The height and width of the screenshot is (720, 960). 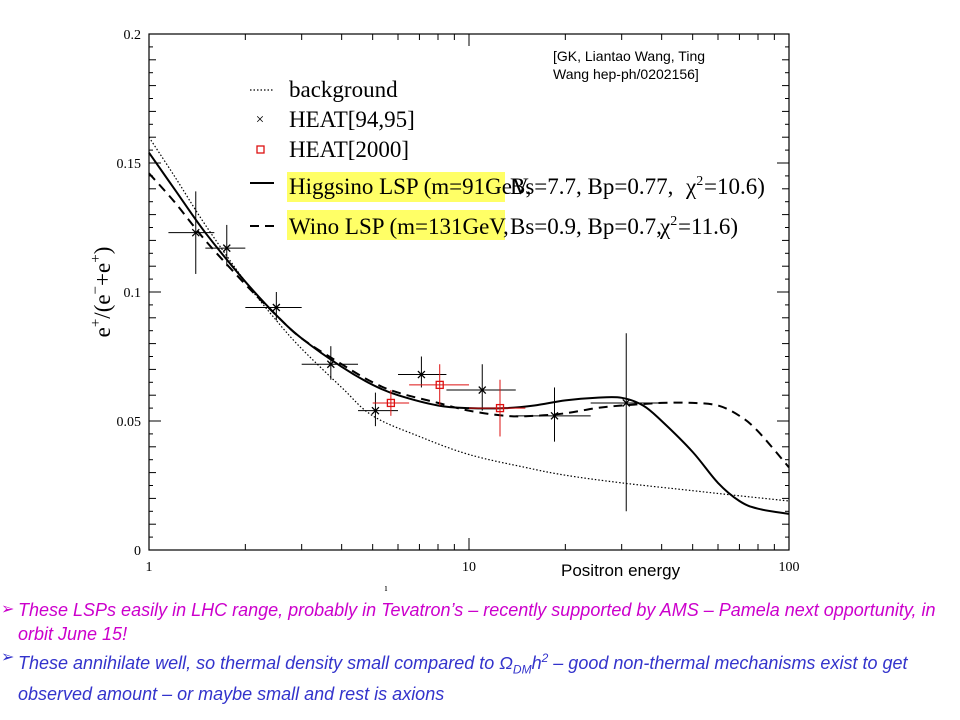 I want to click on y-tick-label: 0, so click(x=137, y=551).